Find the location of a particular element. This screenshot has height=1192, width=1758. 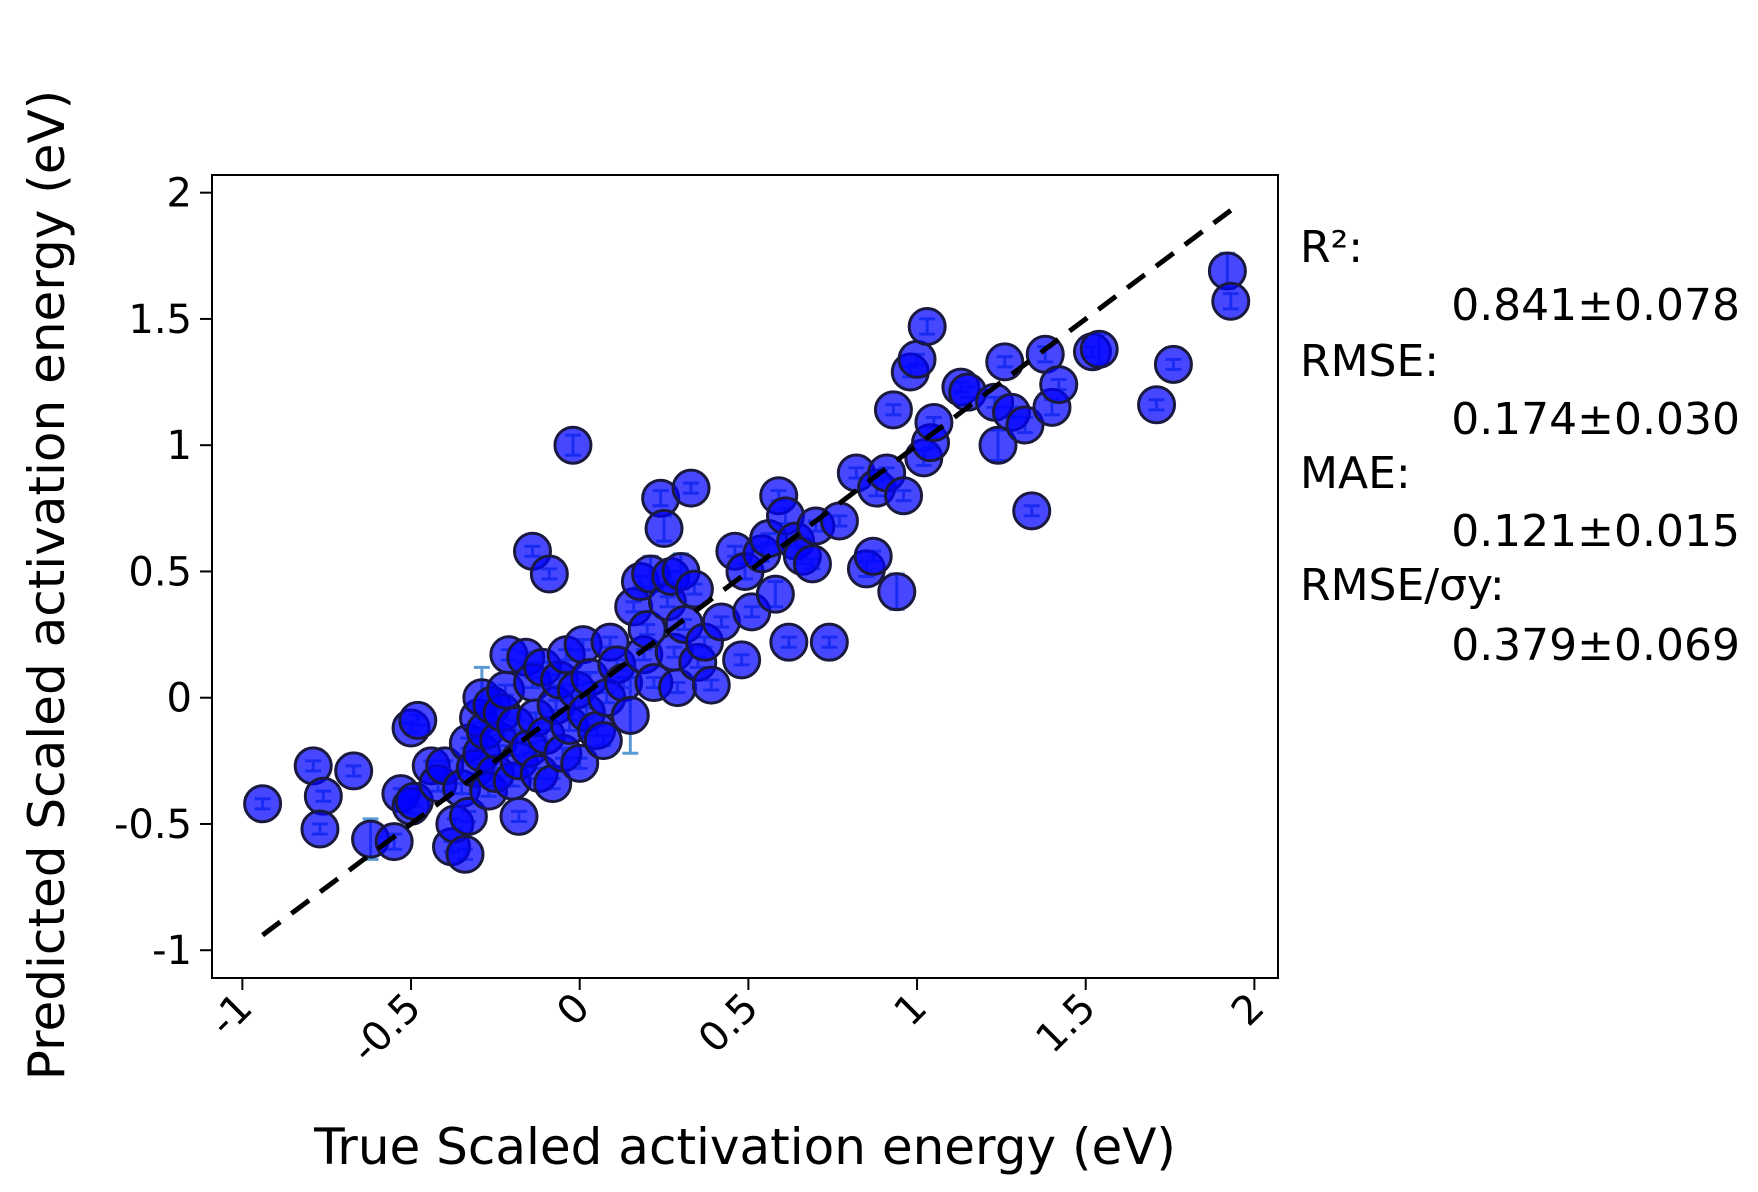

x-tick-label: 1 is located at coordinates (911, 1010).